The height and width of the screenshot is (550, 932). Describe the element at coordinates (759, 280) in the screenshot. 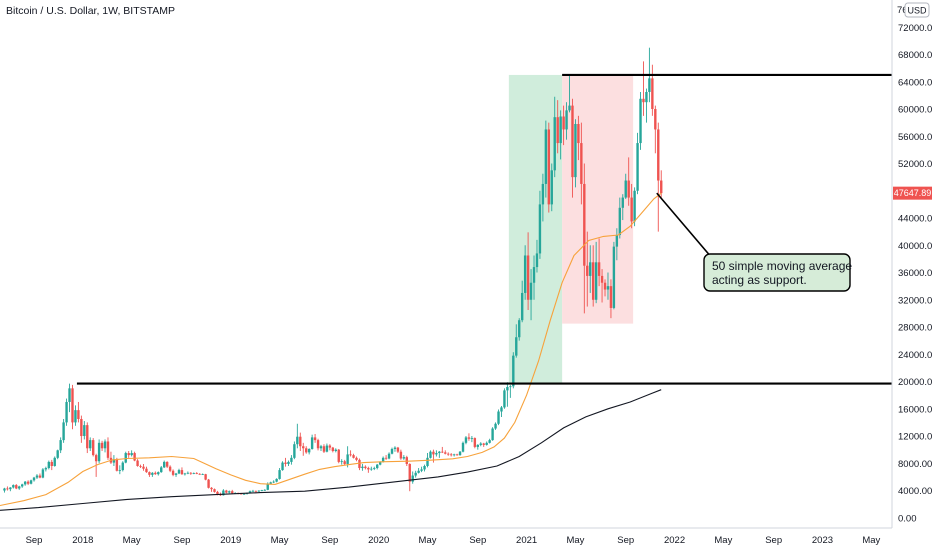

I see `annotation-line-2: acting as support.` at that location.